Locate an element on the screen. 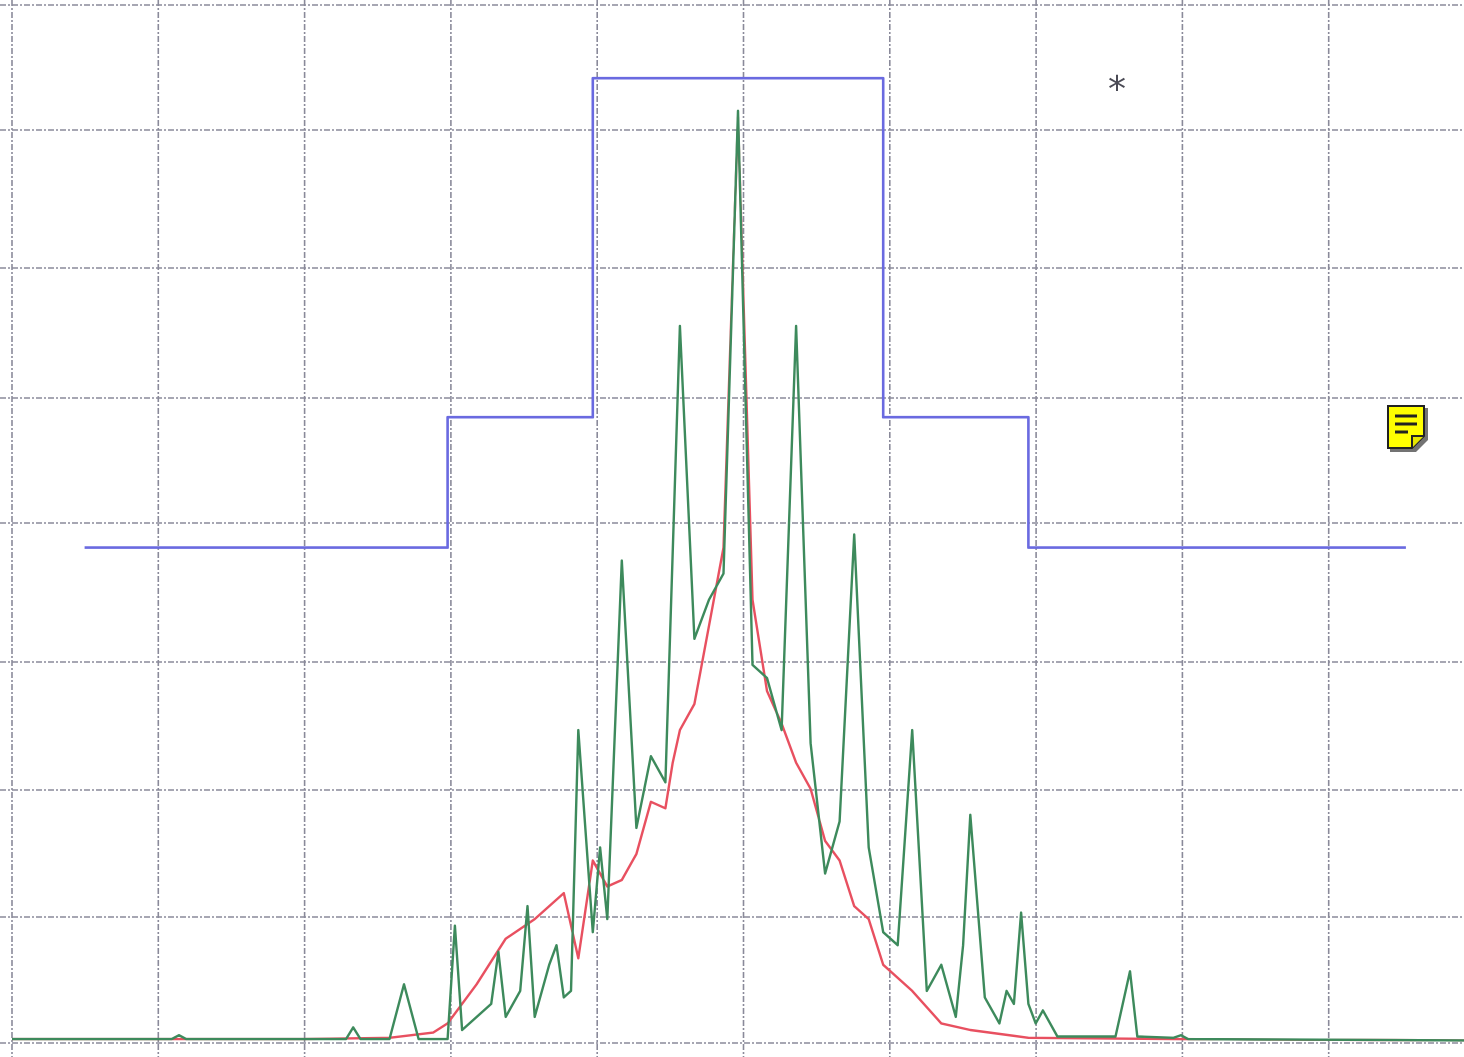  star-annotation: * is located at coordinates (1117, 89).